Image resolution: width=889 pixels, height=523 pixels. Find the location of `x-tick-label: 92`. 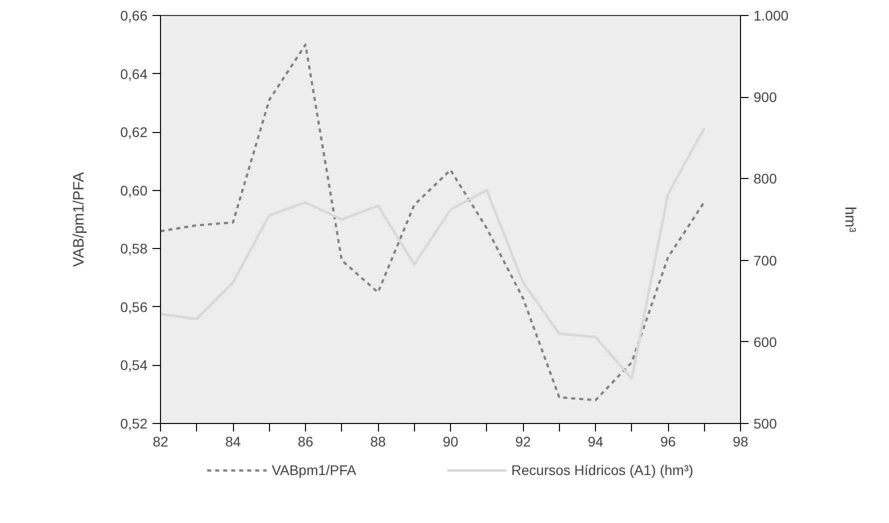

x-tick-label: 92 is located at coordinates (523, 442).